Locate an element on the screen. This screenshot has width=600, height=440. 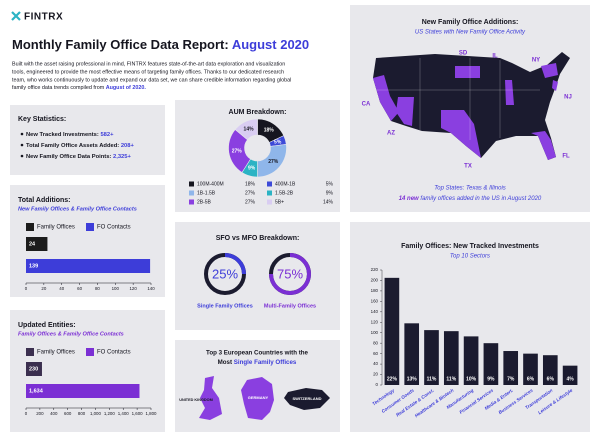
stat: Total Family Office Assets Added: 208+ is located at coordinates (80, 146).